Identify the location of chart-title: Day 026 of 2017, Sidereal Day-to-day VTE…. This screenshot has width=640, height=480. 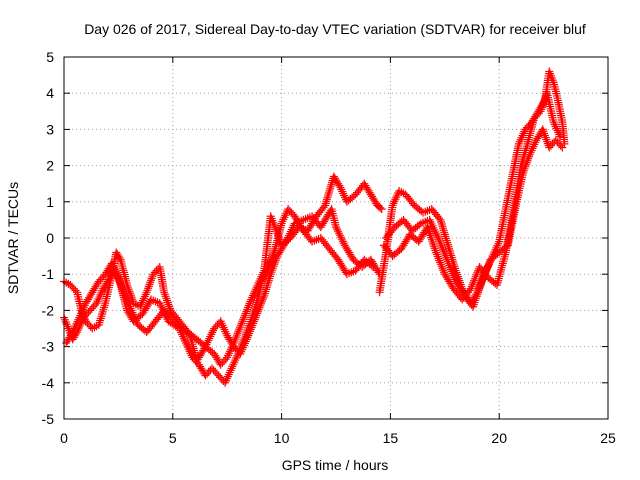
(335, 29).